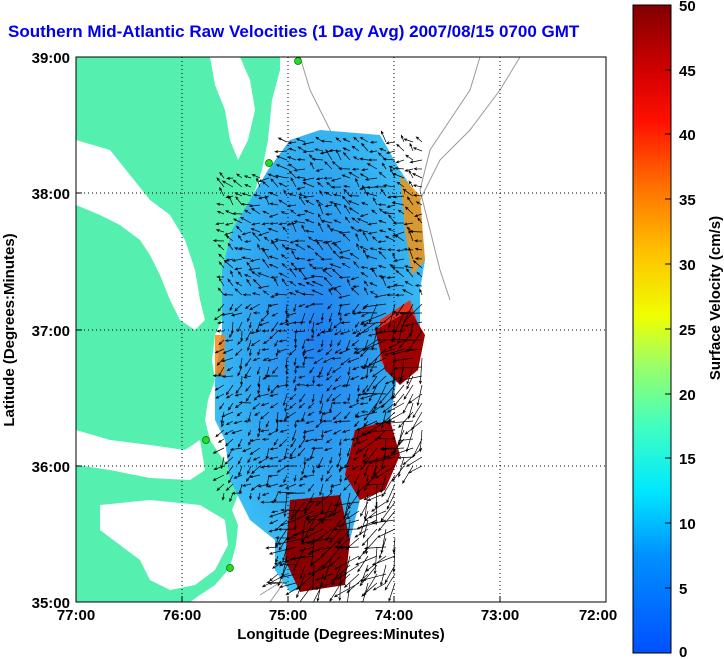  Describe the element at coordinates (683, 589) in the screenshot. I see `colorbar-tick-label: 5` at that location.